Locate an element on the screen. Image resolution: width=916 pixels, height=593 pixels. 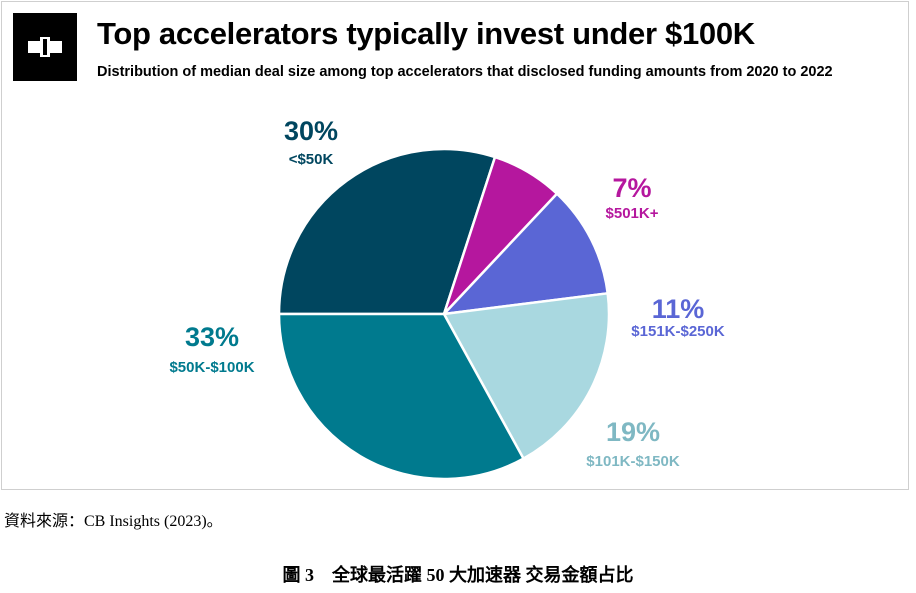
figure-caption: 圖 3 全球最活躍 50 大加速器 交易金額占比 is located at coordinates (458, 575).